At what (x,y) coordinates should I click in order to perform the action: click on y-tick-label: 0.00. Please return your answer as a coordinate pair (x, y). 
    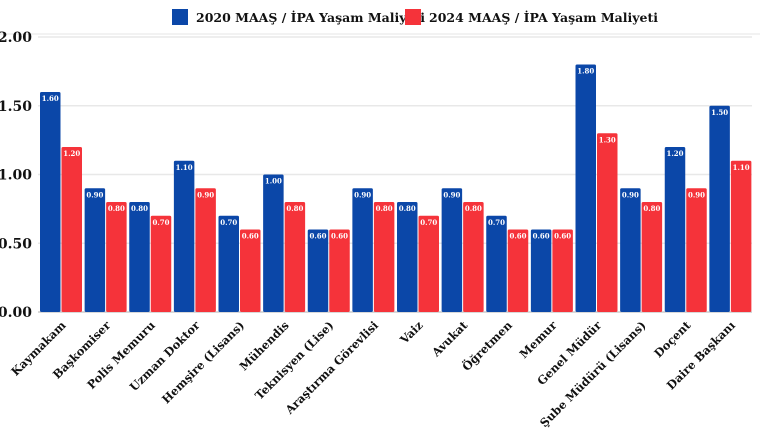
    Looking at the image, I should click on (16, 313).